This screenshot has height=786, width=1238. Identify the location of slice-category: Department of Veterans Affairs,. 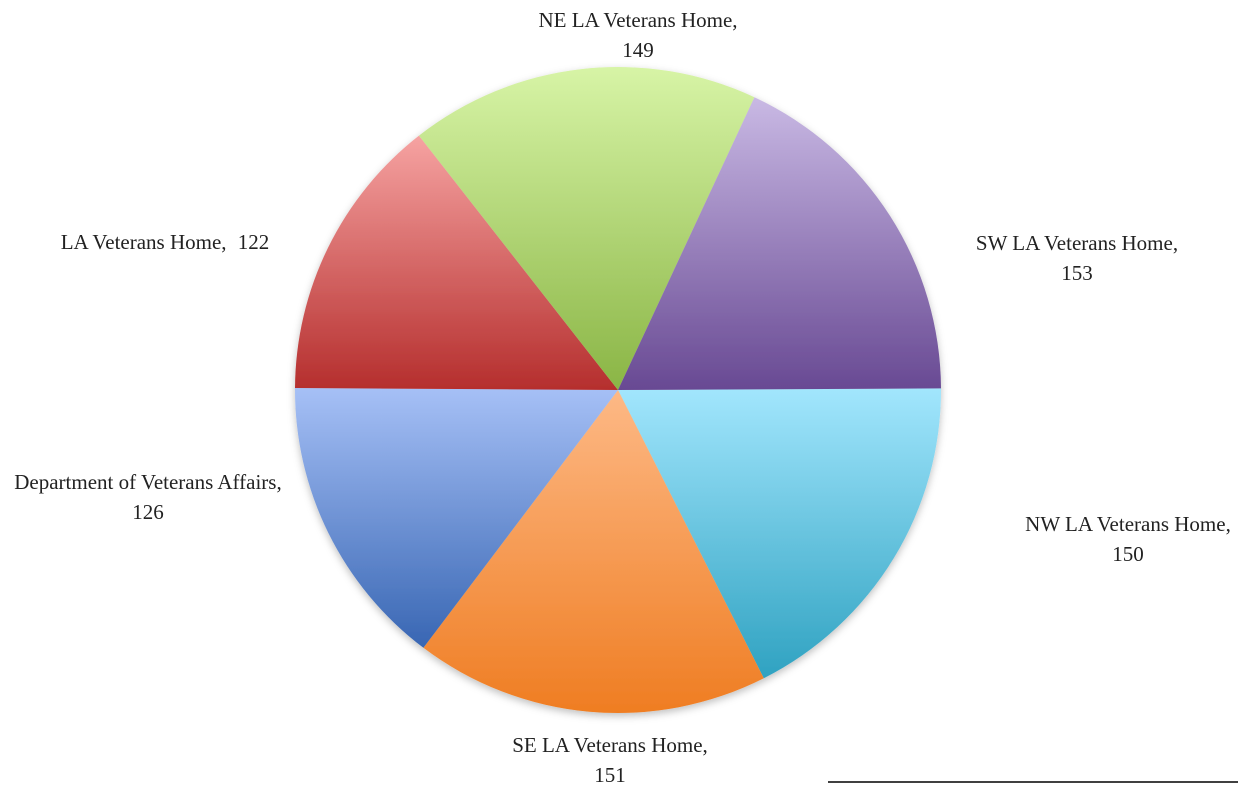
(148, 482).